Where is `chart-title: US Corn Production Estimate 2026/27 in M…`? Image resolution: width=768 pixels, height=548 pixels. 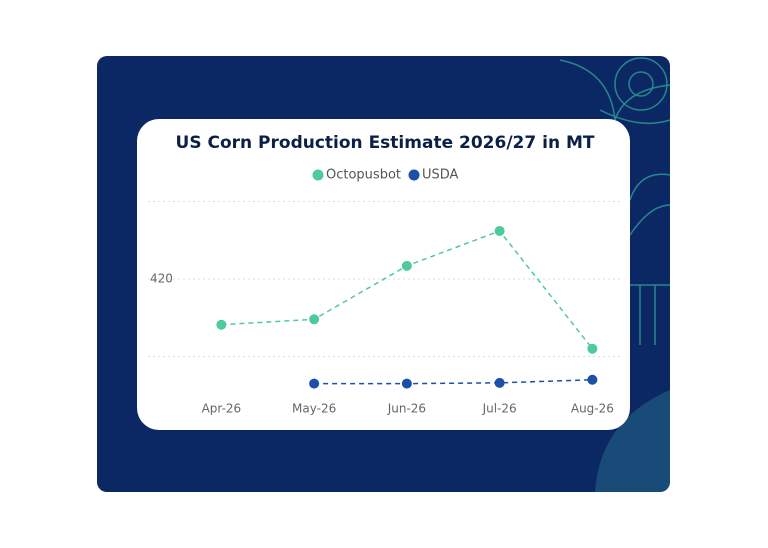
chart-title: US Corn Production Estimate 2026/27 in M… is located at coordinates (385, 143).